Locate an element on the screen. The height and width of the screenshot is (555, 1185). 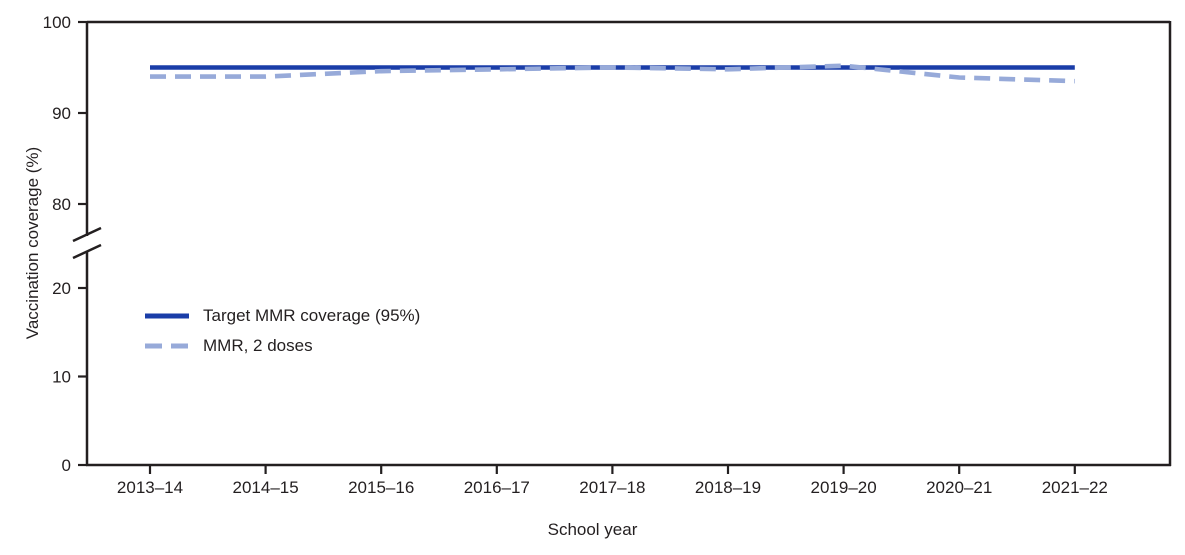
x-tick-label: 2021–22 is located at coordinates (1075, 487).